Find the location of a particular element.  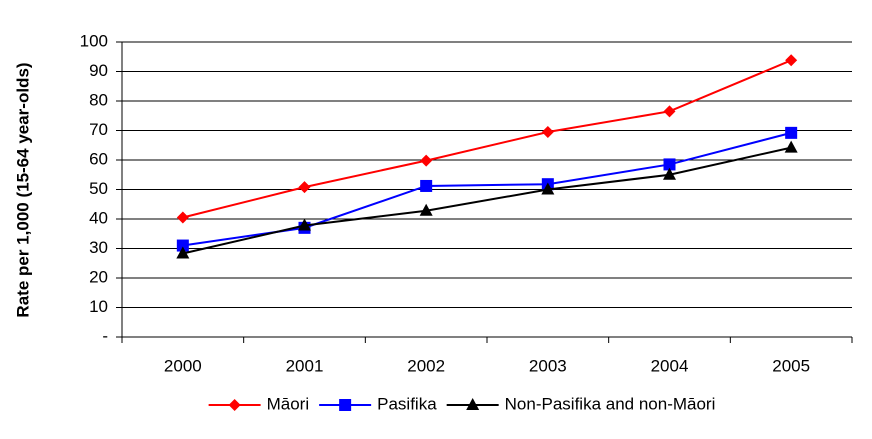

y-axis-title: Rate per 1,000 (15-64 year-olds) is located at coordinates (22, 189).